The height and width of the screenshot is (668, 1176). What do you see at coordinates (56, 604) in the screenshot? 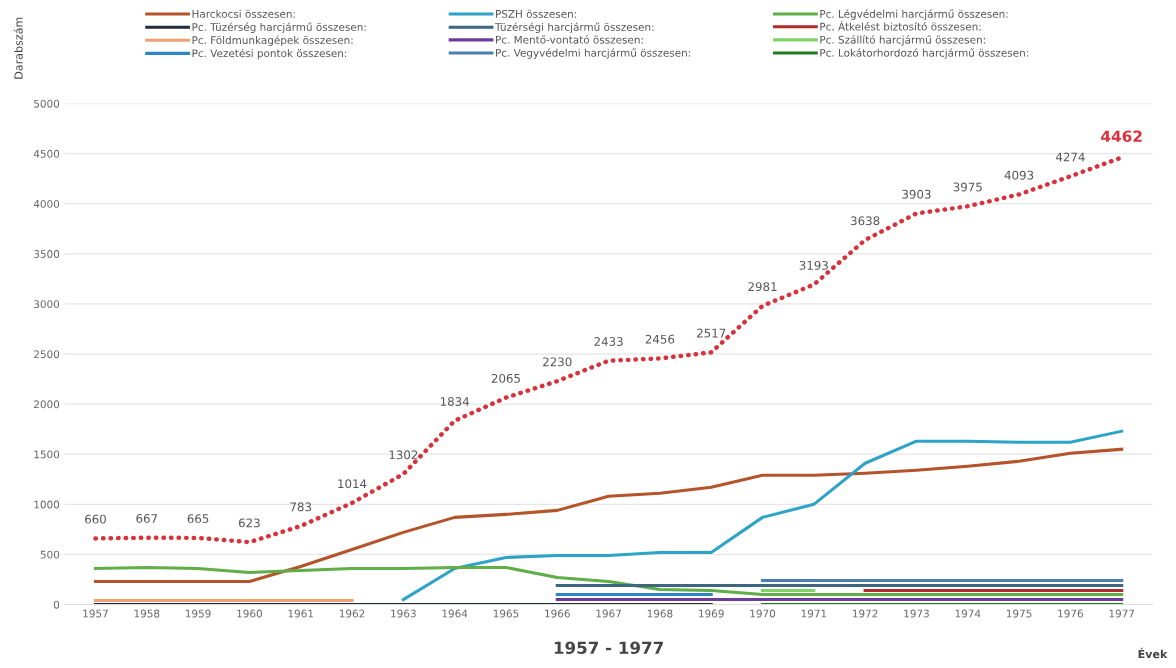
I see `y-tick-label: 0` at bounding box center [56, 604].